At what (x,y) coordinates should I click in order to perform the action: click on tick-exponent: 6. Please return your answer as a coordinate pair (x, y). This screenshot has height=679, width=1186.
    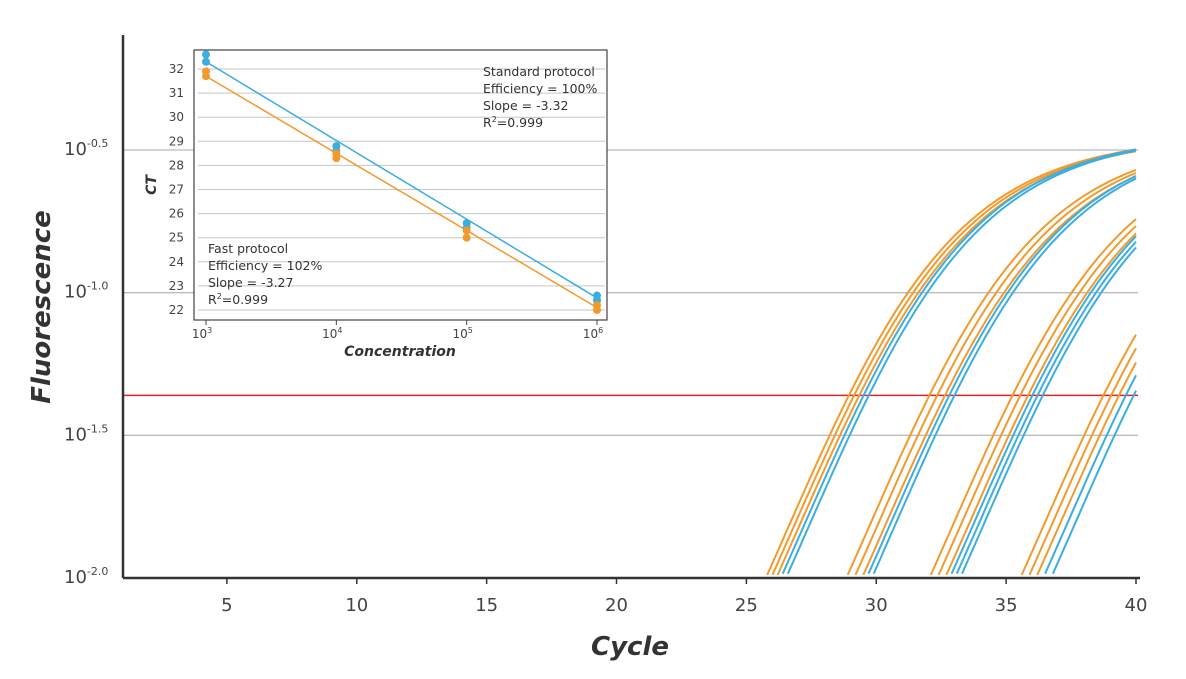
    Looking at the image, I should click on (600, 330).